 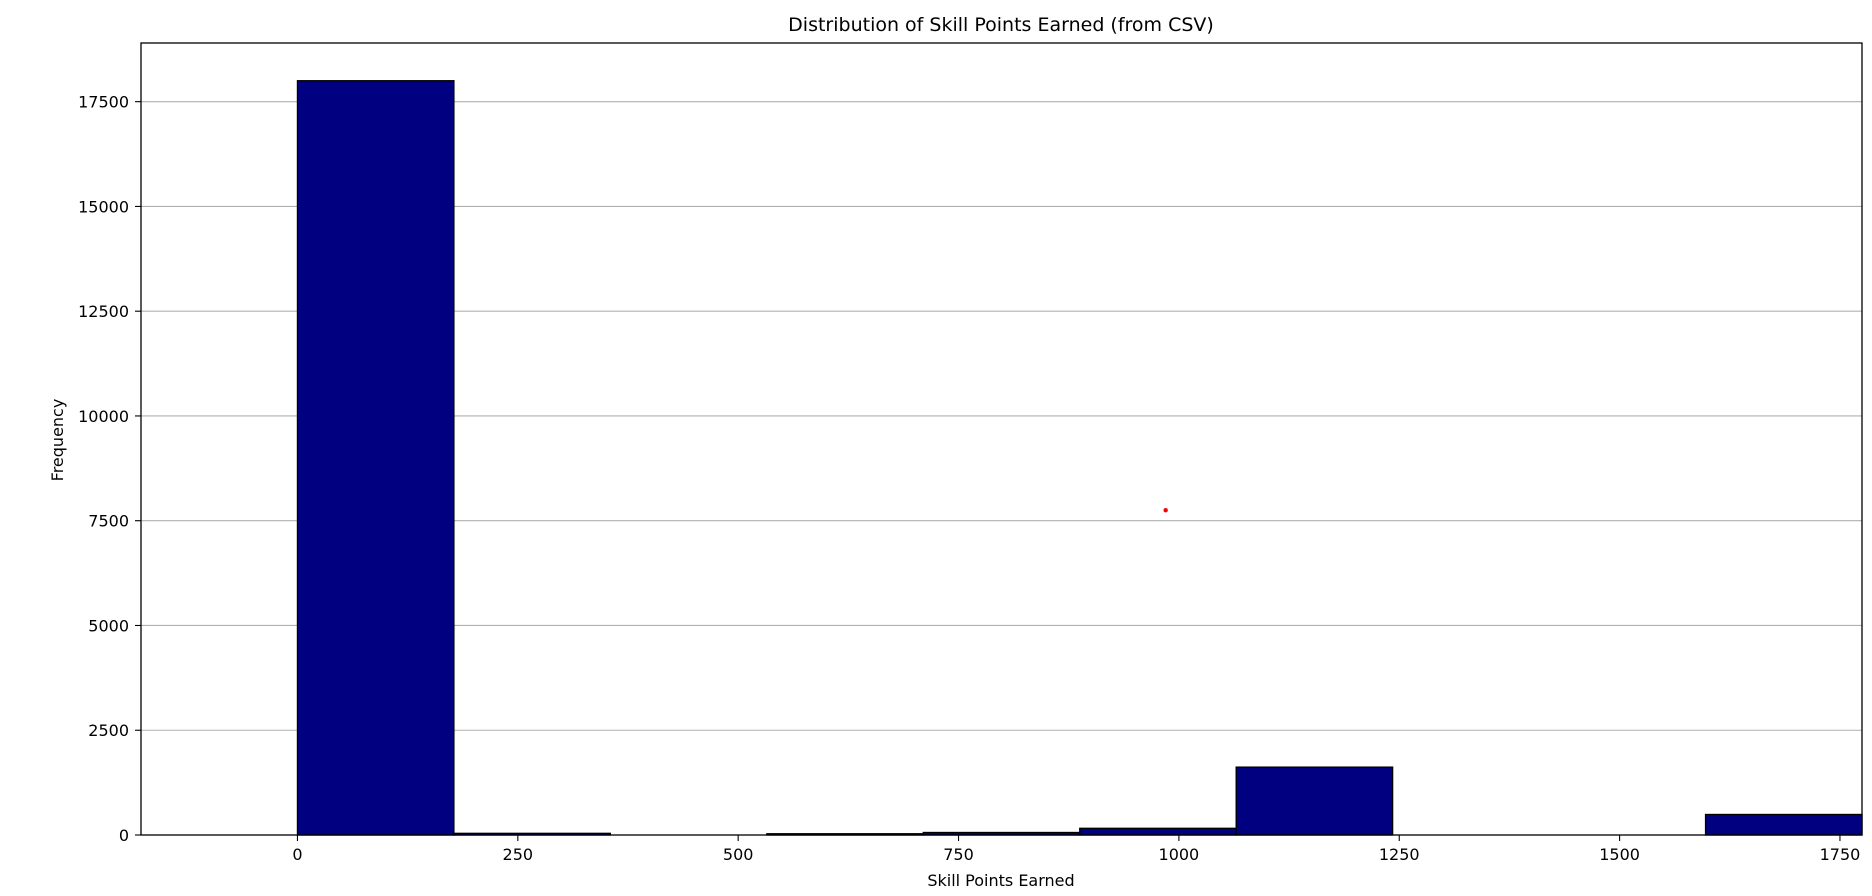 I want to click on x-axis-label: Skill Points Earned, so click(x=1000, y=880).